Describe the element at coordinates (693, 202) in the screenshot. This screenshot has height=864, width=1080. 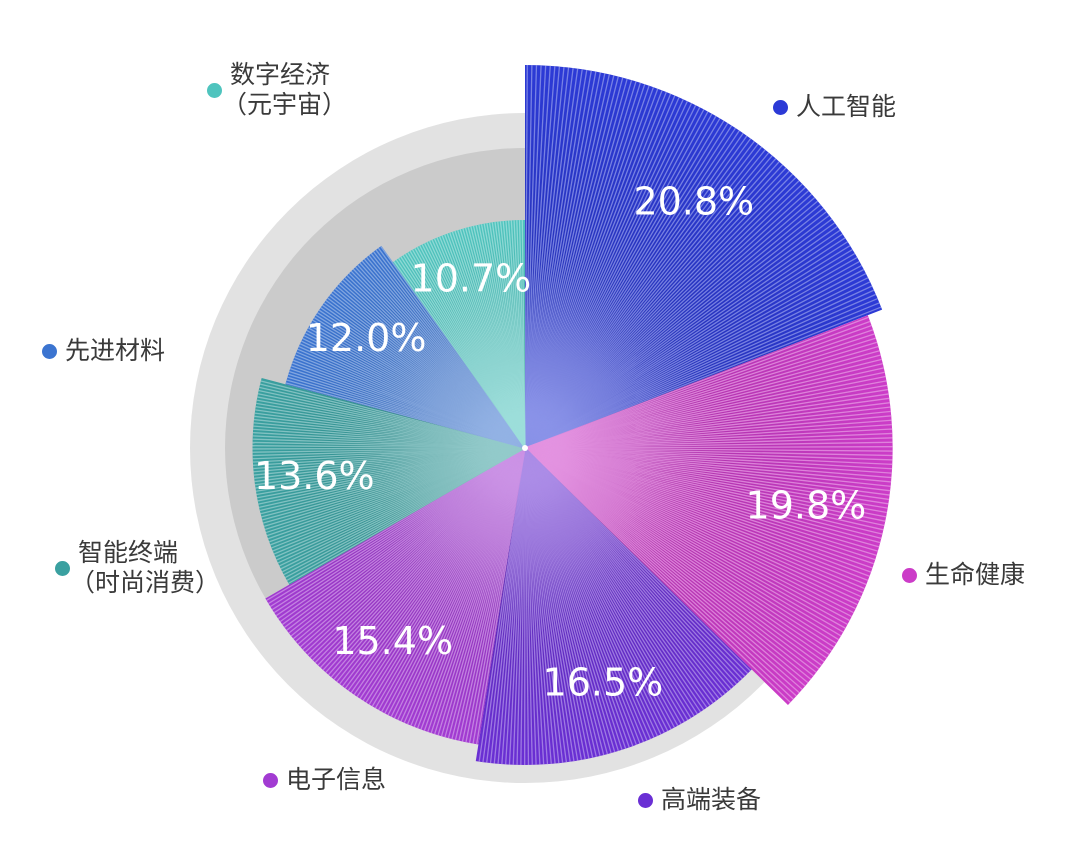
I see `slice-label-0: 20.8%` at that location.